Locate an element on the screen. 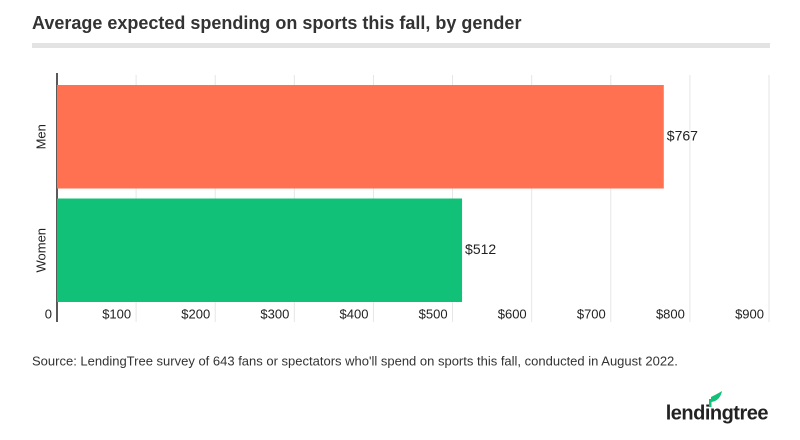  x-tick-label: $700 is located at coordinates (591, 313).